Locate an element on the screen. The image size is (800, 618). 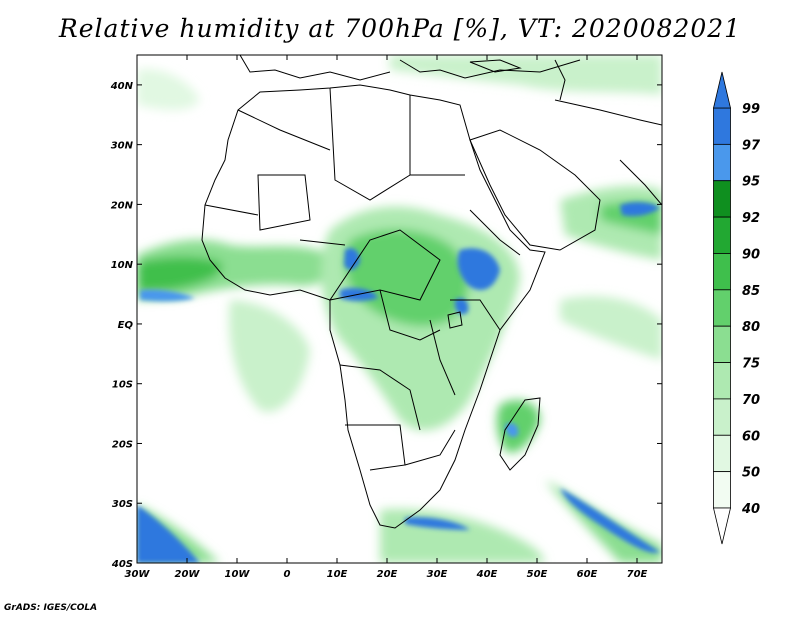
lon-label: 60E is located at coordinates (587, 574).